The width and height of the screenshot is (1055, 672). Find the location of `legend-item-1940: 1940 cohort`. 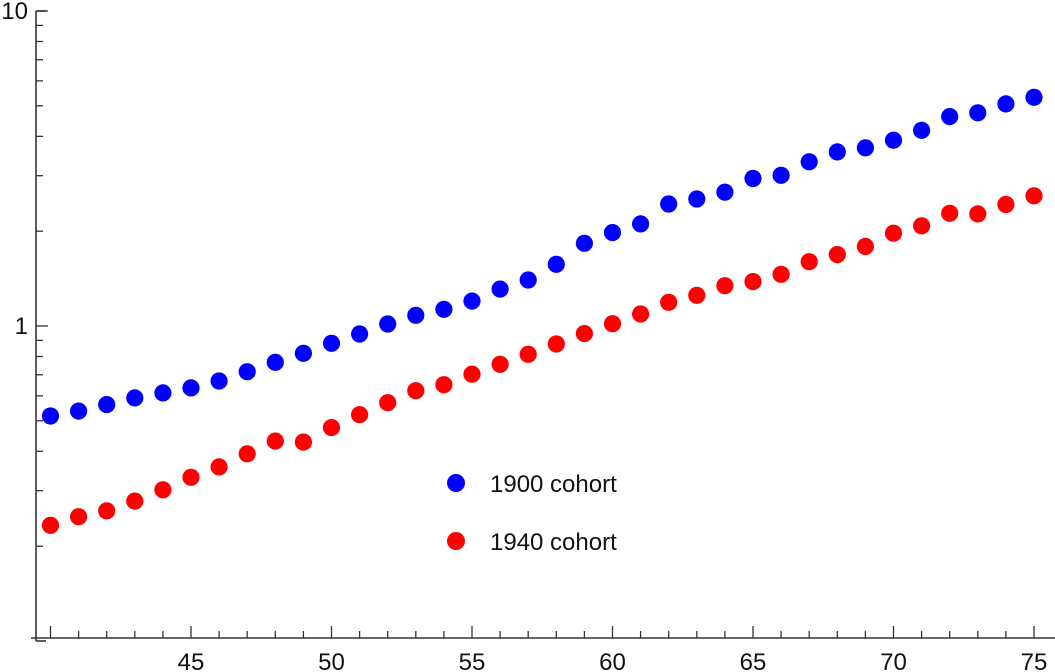

legend-item-1940: 1940 cohort is located at coordinates (532, 542).